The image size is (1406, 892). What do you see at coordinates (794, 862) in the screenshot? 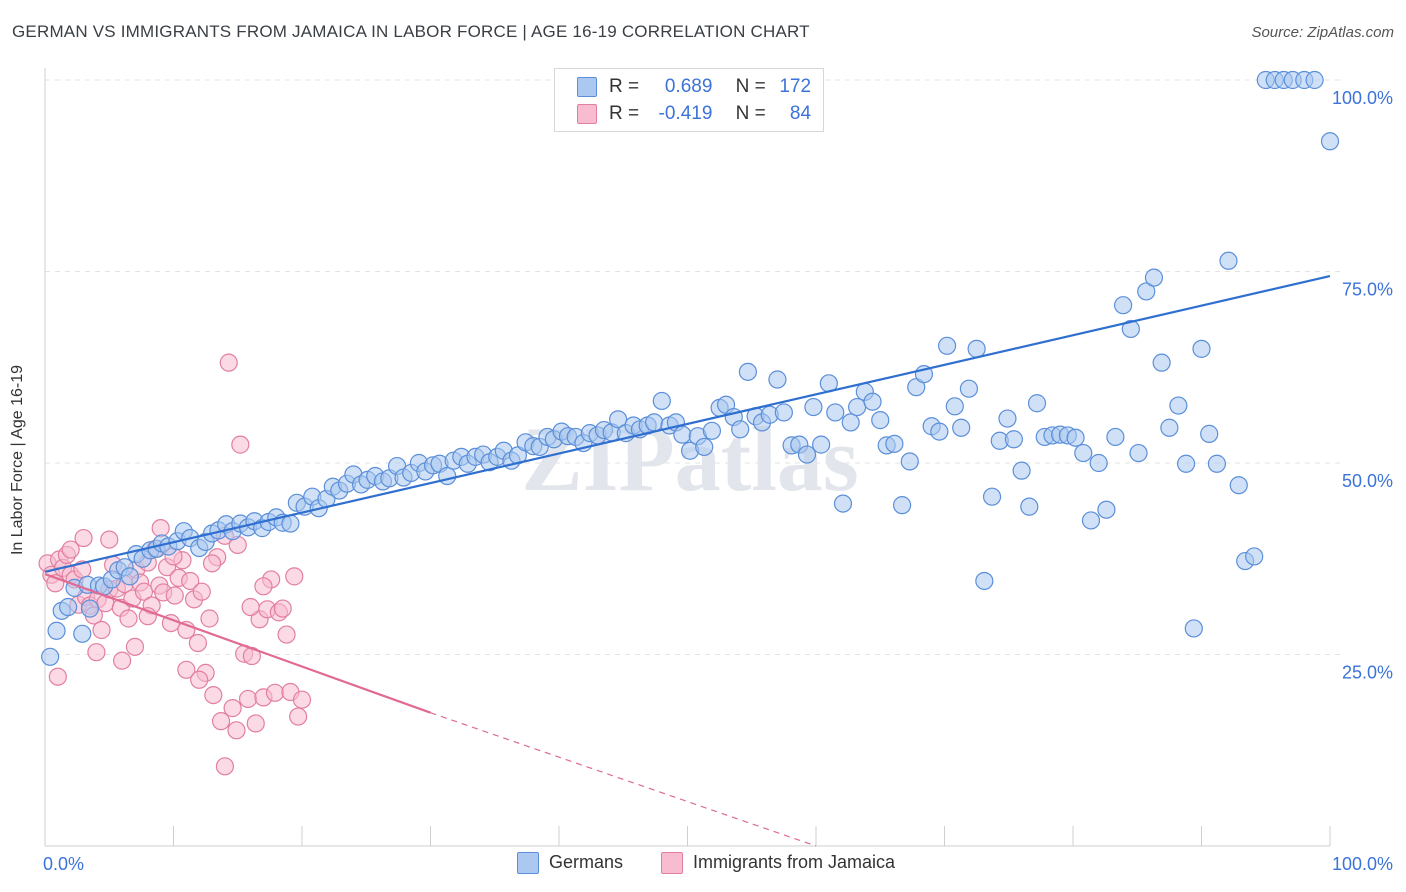
I see `legend-label-jamaica: Immigrants from Jamaica` at bounding box center [794, 862].